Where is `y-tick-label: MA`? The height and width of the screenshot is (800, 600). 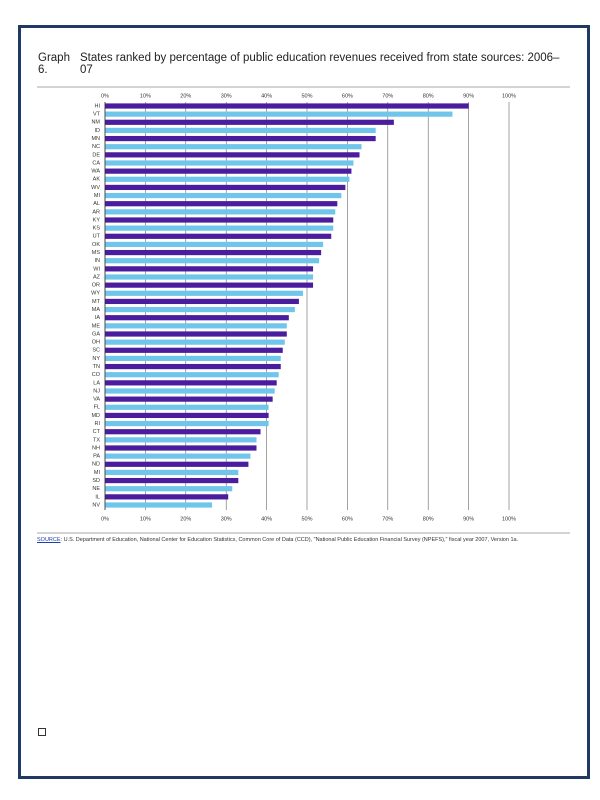
y-tick-label: MA is located at coordinates (96, 310).